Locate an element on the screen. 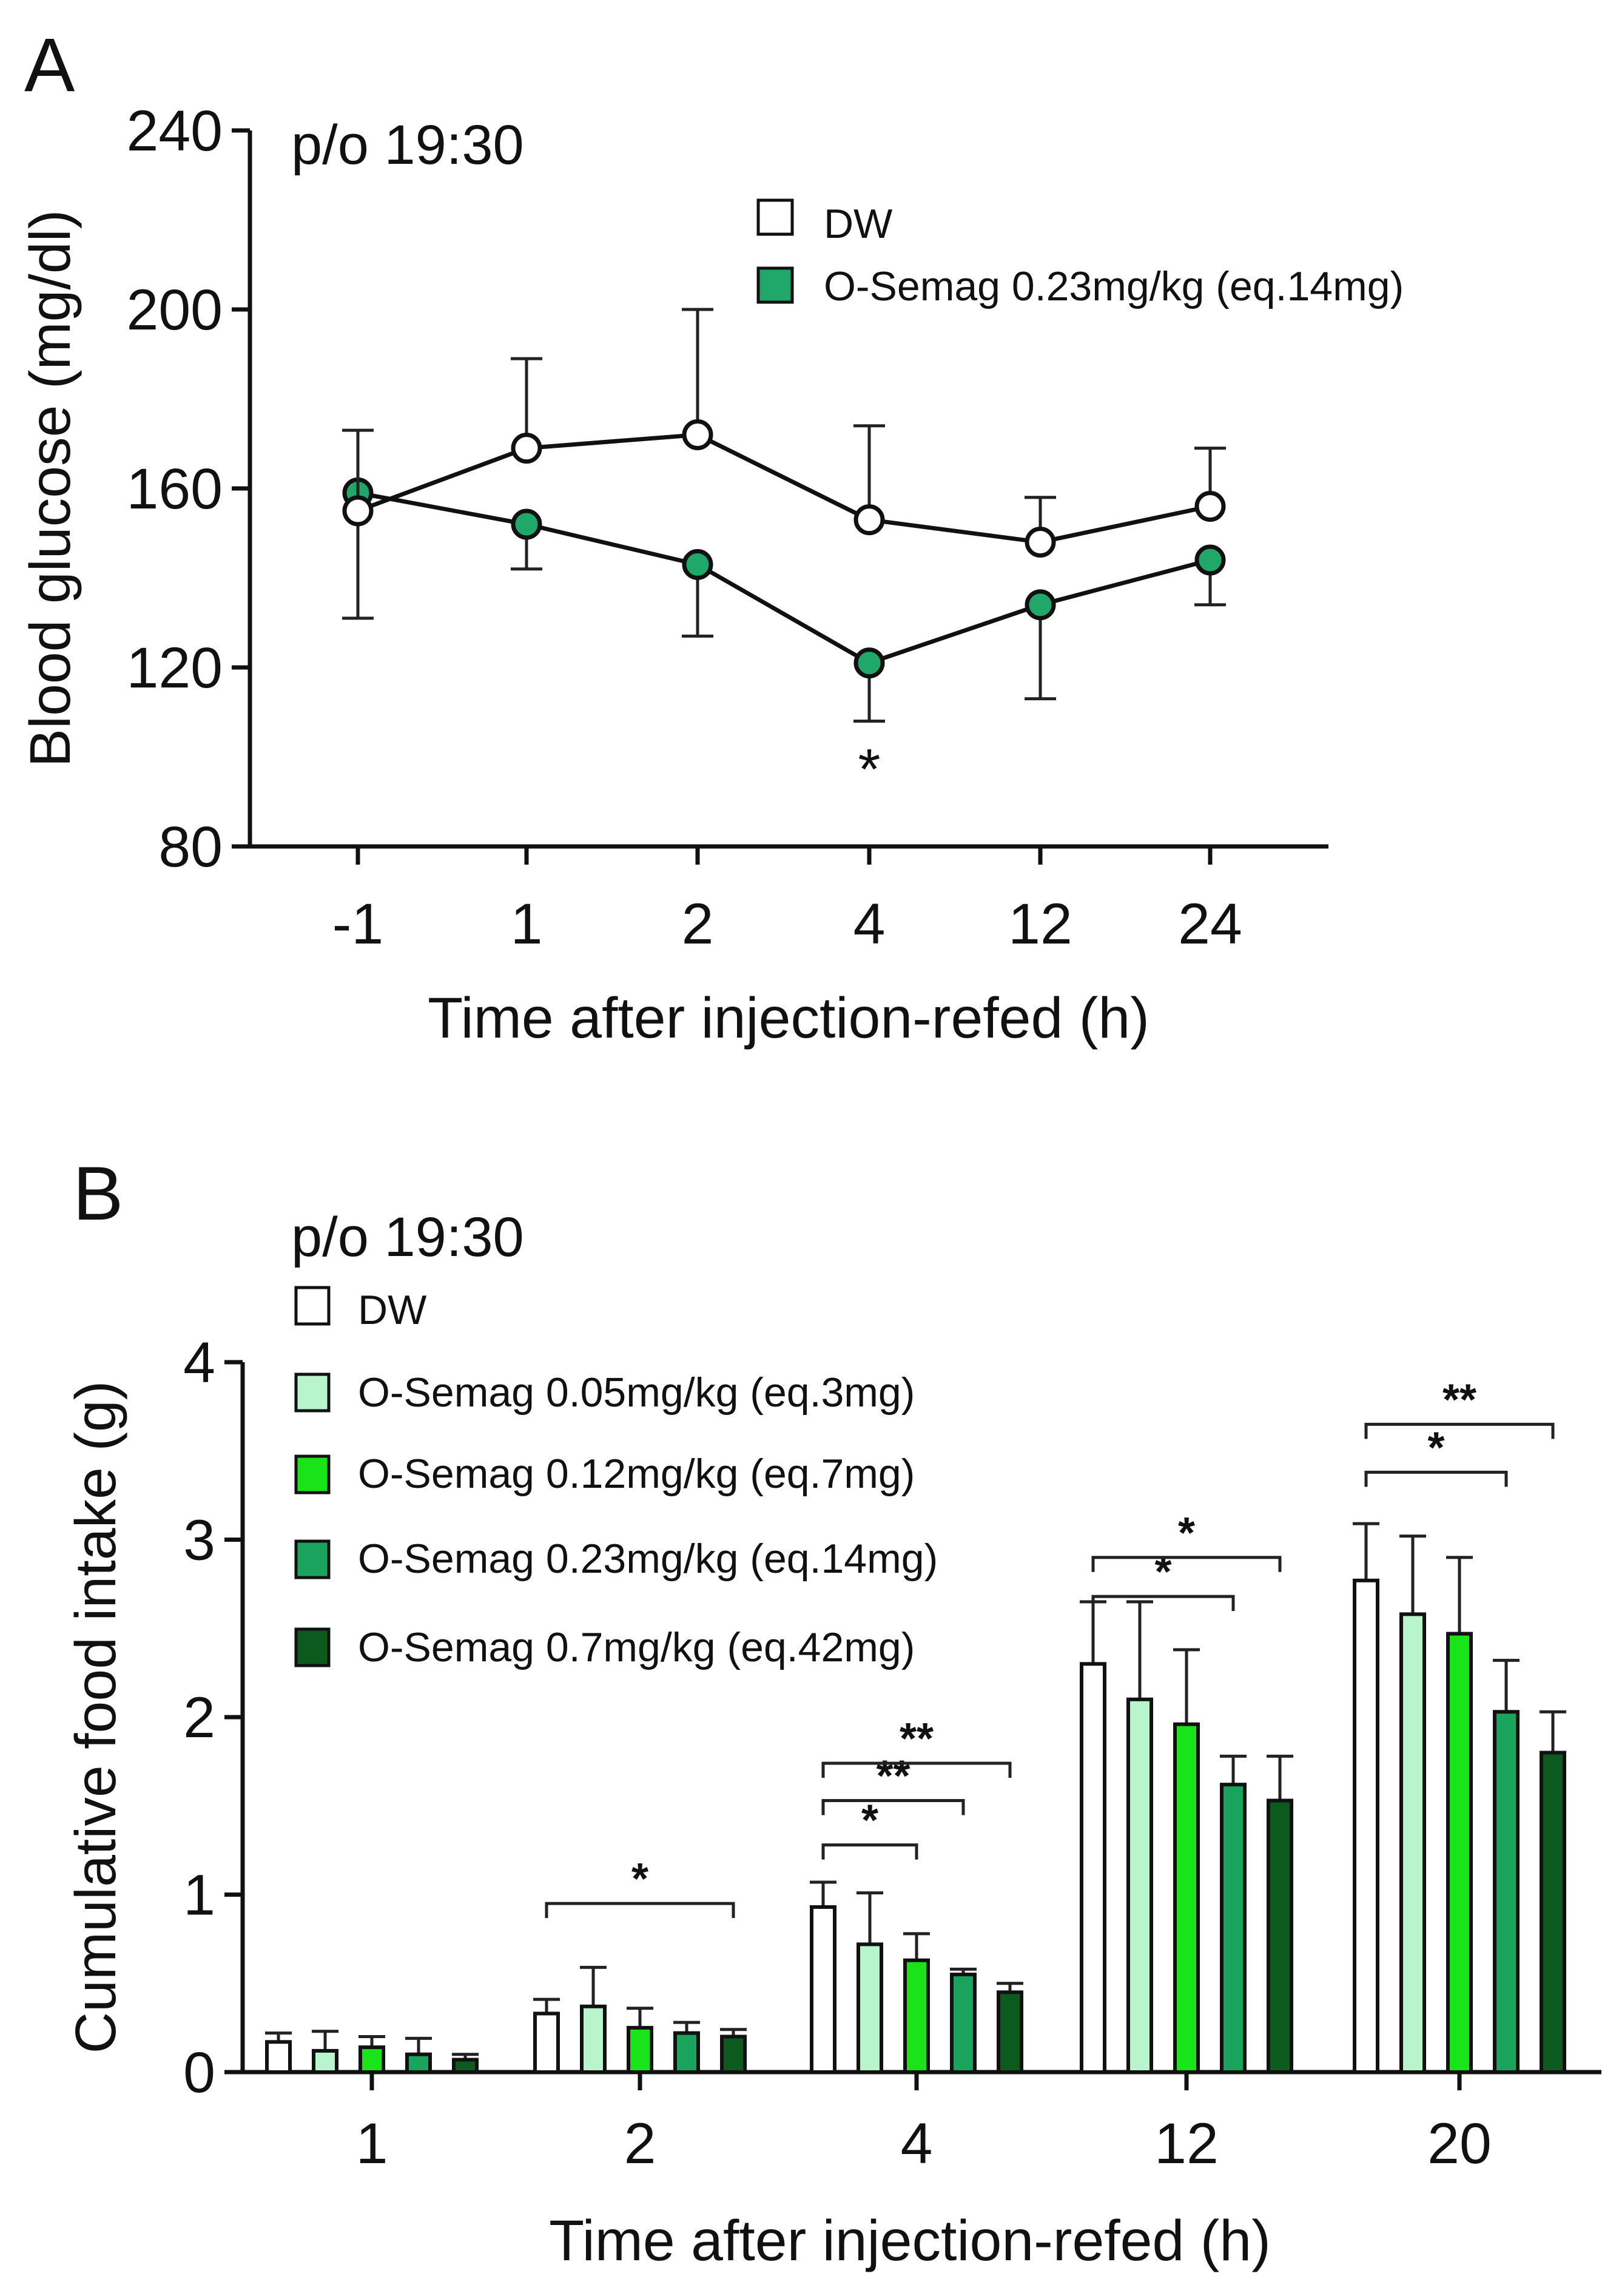 The width and height of the screenshot is (1619, 2296). legend-label-o-semag-0-7: O-Semag 0.7mg/kg (eq.42mg) is located at coordinates (636, 1647).